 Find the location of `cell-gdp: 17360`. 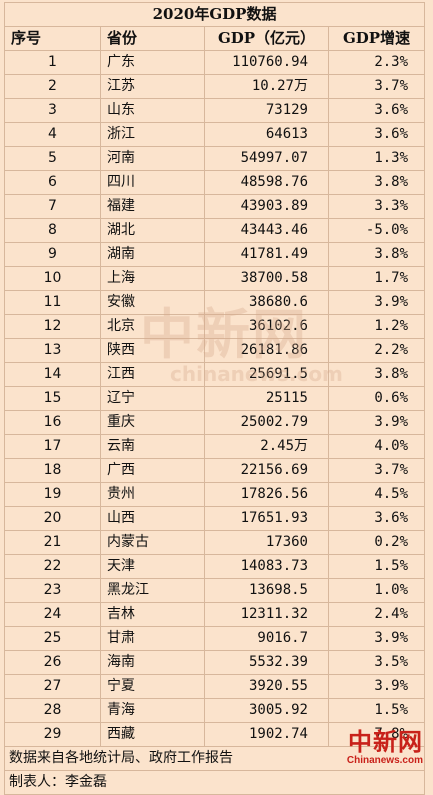

cell-gdp: 17360 is located at coordinates (266, 542).